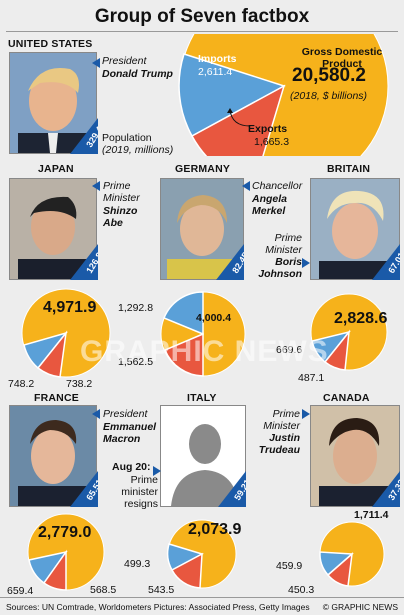 Image resolution: width=404 pixels, height=615 pixels. What do you see at coordinates (21, 384) in the screenshot?
I see `imports-value-japan: 748.2` at bounding box center [21, 384].